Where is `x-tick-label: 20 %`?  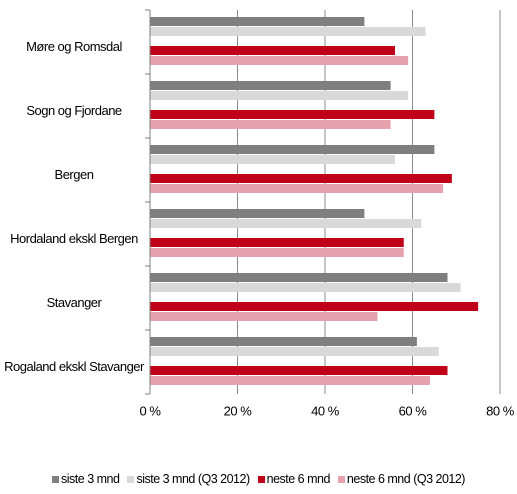 x-tick-label: 20 % is located at coordinates (238, 410).